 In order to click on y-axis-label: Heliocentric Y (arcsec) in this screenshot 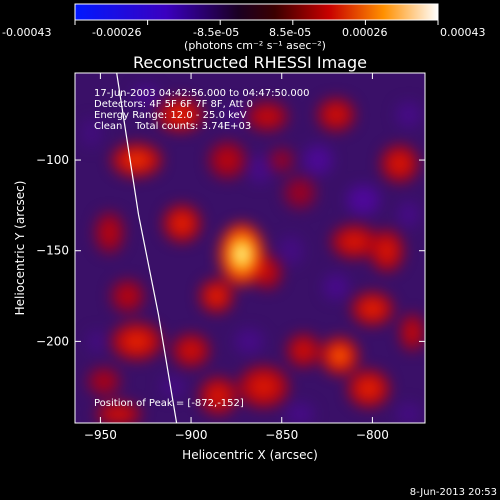, I will do `click(20, 248)`.